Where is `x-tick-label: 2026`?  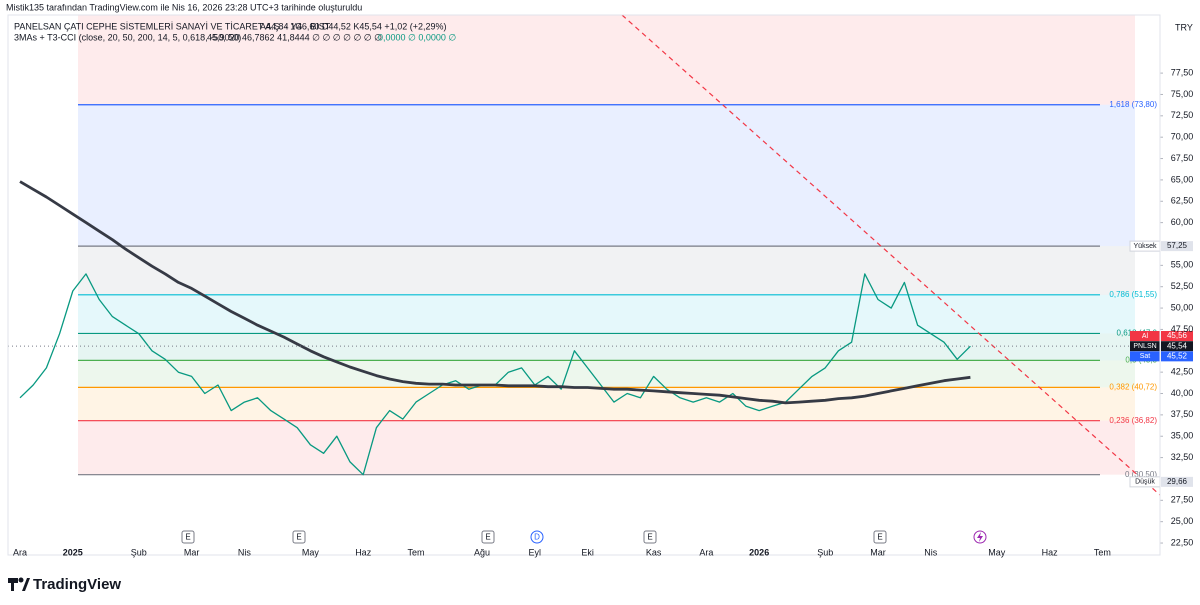 x-tick-label: 2026 is located at coordinates (759, 552).